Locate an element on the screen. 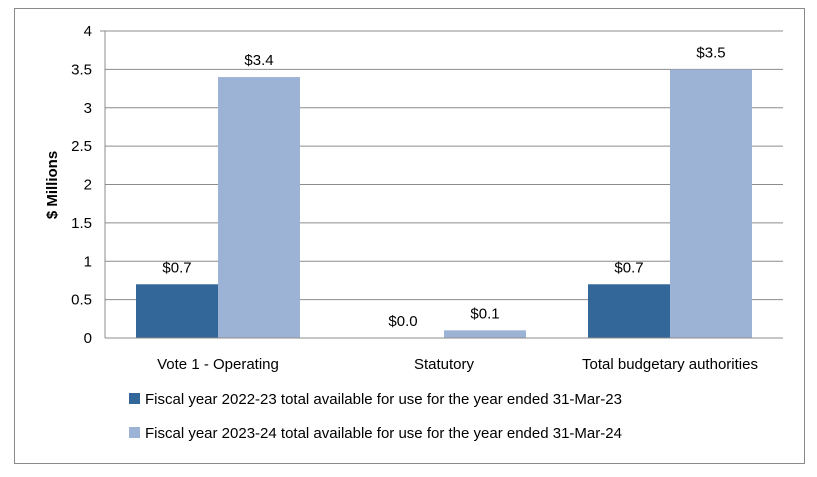  x-tick-label: Vote 1 - Operating is located at coordinates (218, 364).